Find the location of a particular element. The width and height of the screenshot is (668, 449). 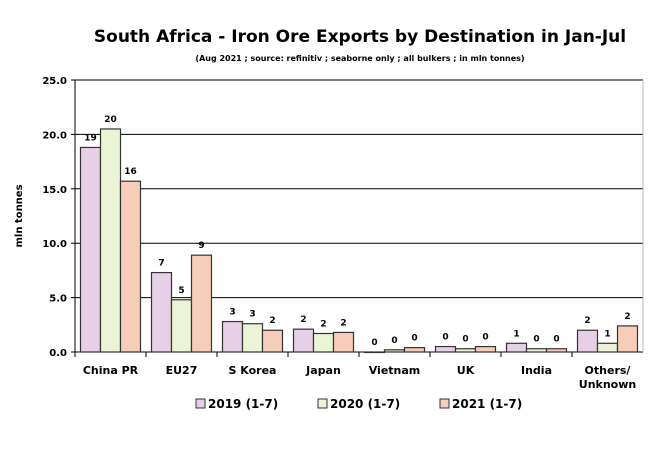

legend-label: 2021 (1-7) is located at coordinates (487, 404).